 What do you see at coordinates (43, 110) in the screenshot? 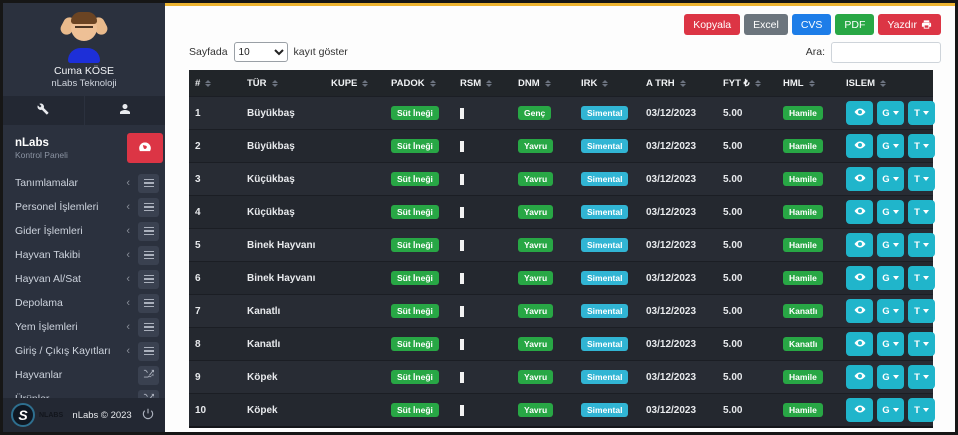
I see `settings-button` at bounding box center [43, 110].